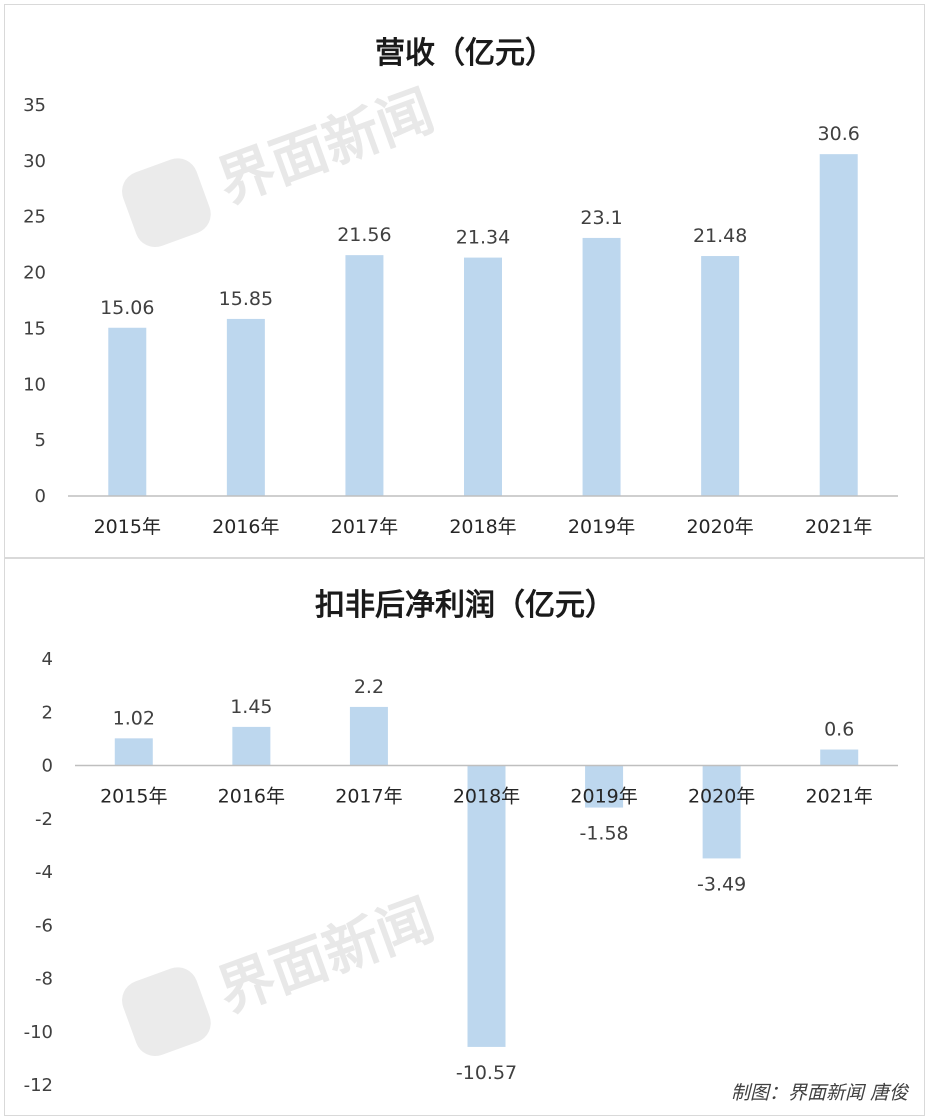 Image resolution: width=931 pixels, height=1120 pixels. I want to click on credit-text: 制图：界面新闻 唐俊, so click(819, 1093).